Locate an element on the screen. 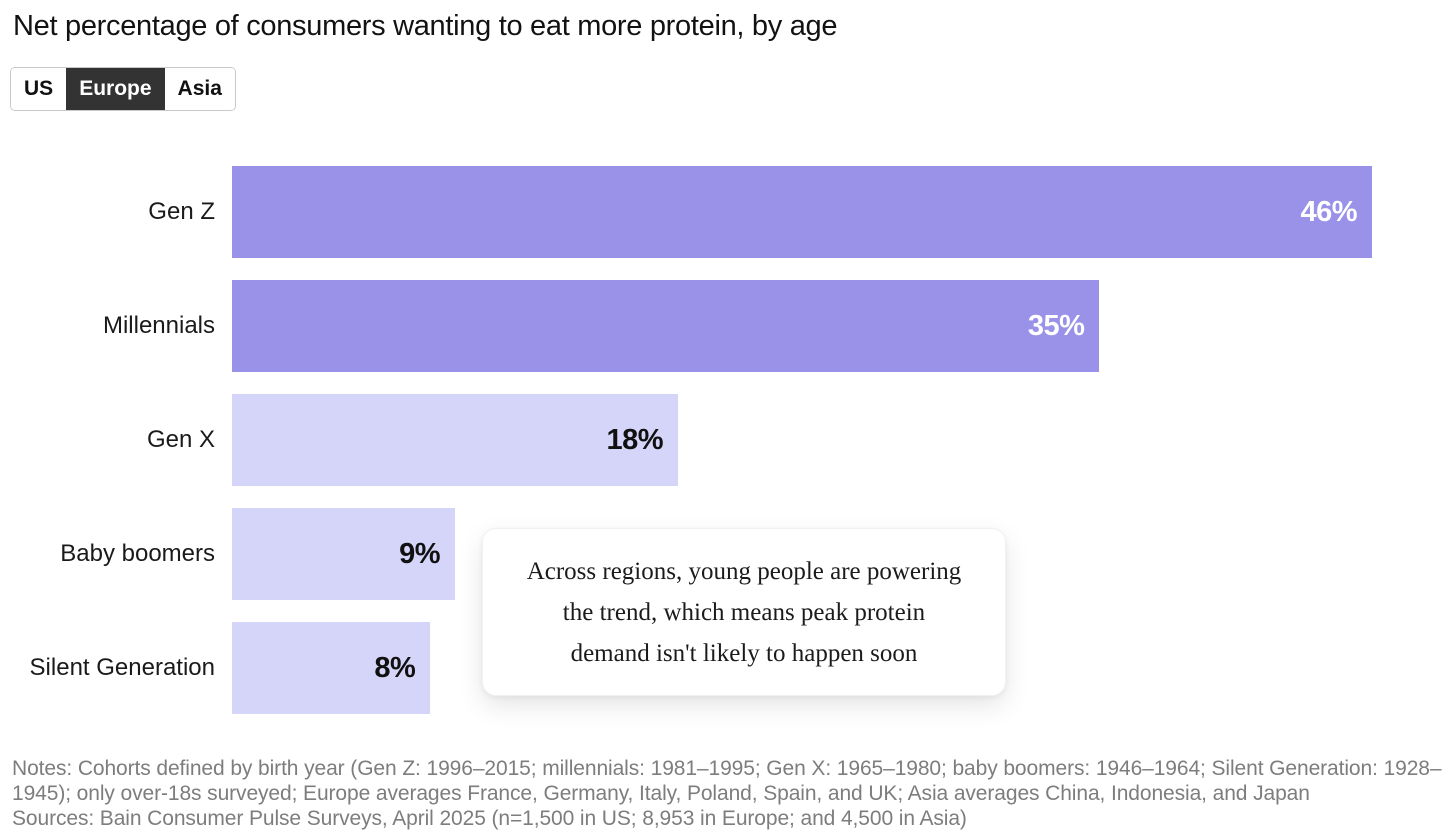 The image size is (1456, 840). category-label: Millennials is located at coordinates (158, 325).